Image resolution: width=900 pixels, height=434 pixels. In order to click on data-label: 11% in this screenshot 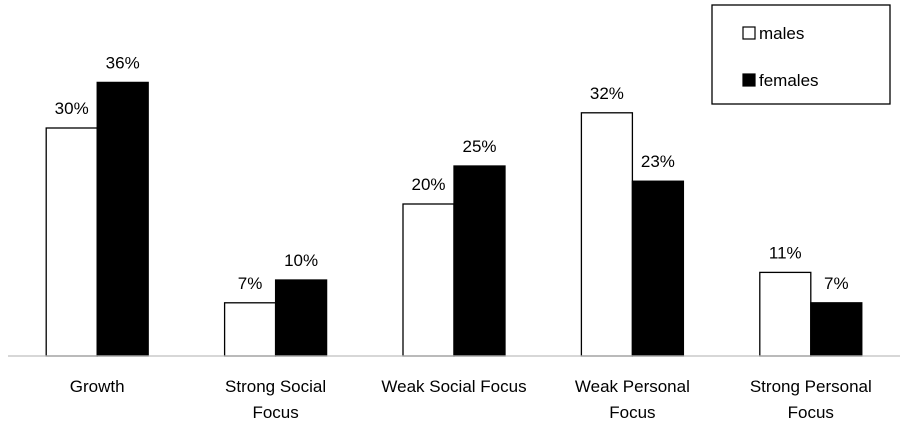, I will do `click(785, 252)`.